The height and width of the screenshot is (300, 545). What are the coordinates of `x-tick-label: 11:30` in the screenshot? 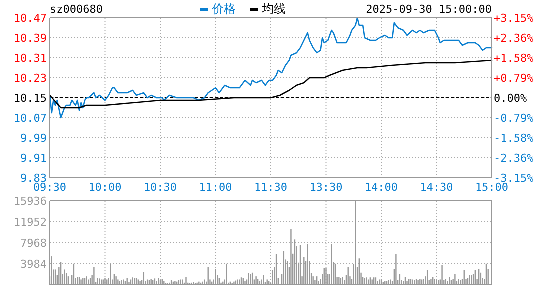 It's located at (271, 187).